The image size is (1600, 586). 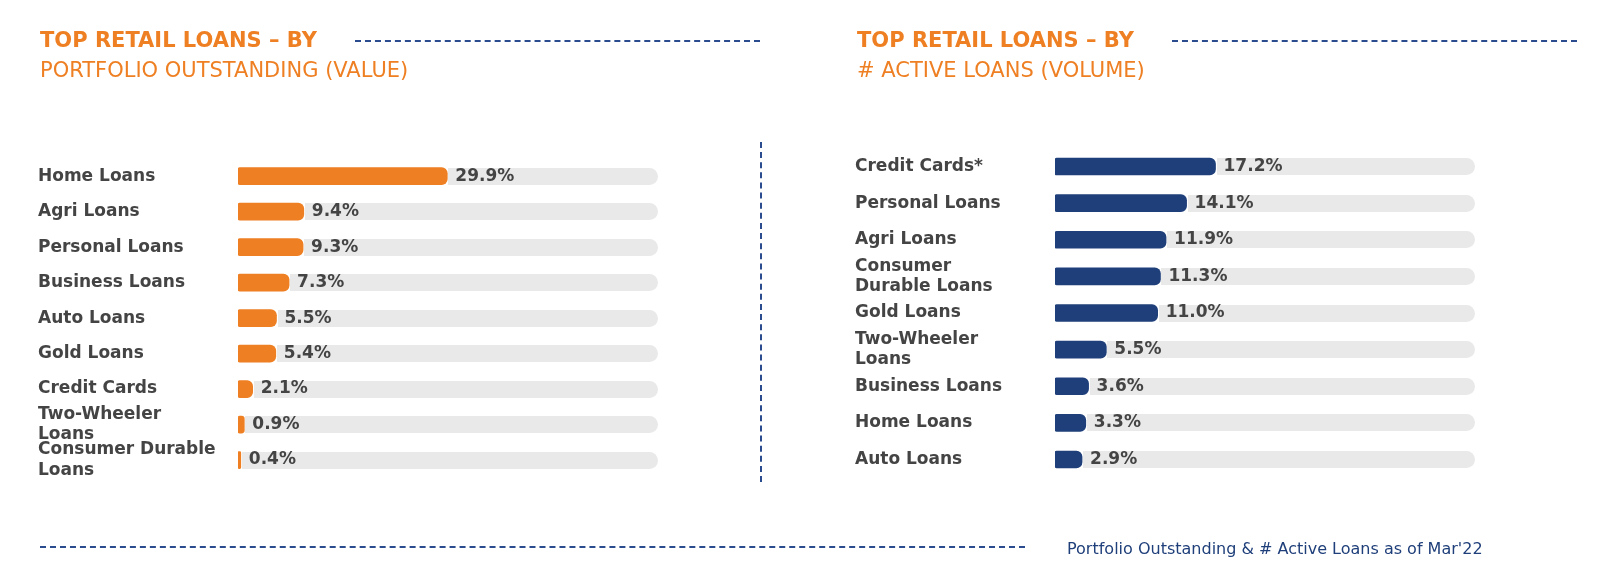 What do you see at coordinates (1001, 70) in the screenshot?
I see `chart-subtitle: # ACTIVE LOANS (VOLUME)` at bounding box center [1001, 70].